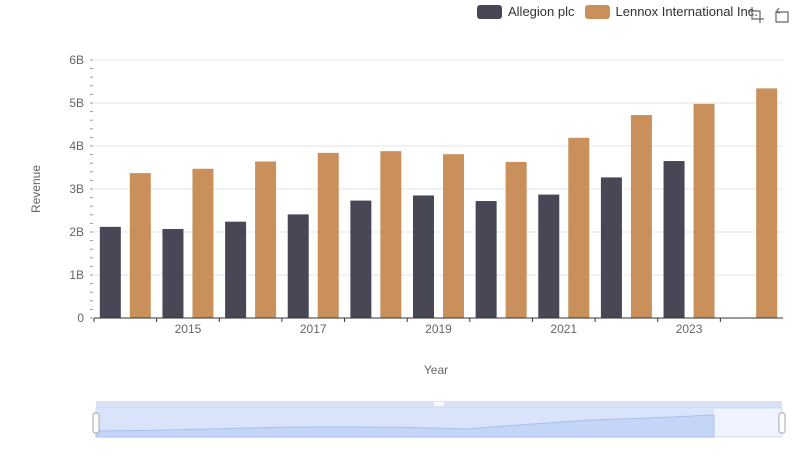 The image size is (800, 461). Describe the element at coordinates (767, 203) in the screenshot. I see `bar-lennox-2024` at that location.